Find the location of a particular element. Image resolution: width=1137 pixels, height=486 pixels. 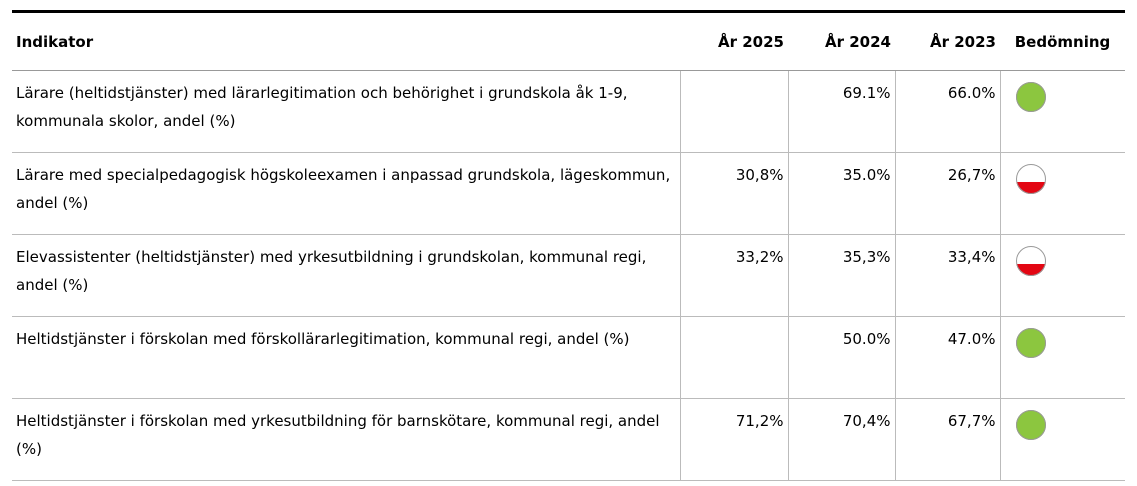

header-cell: År 2025 is located at coordinates (734, 41).